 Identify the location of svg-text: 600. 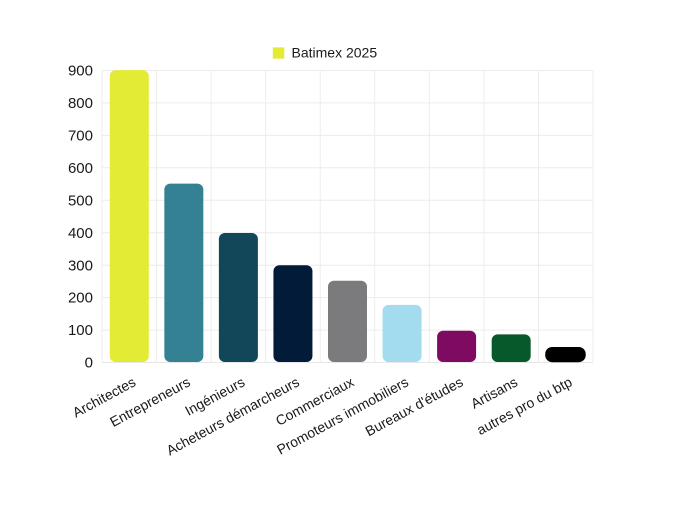
(80, 168).